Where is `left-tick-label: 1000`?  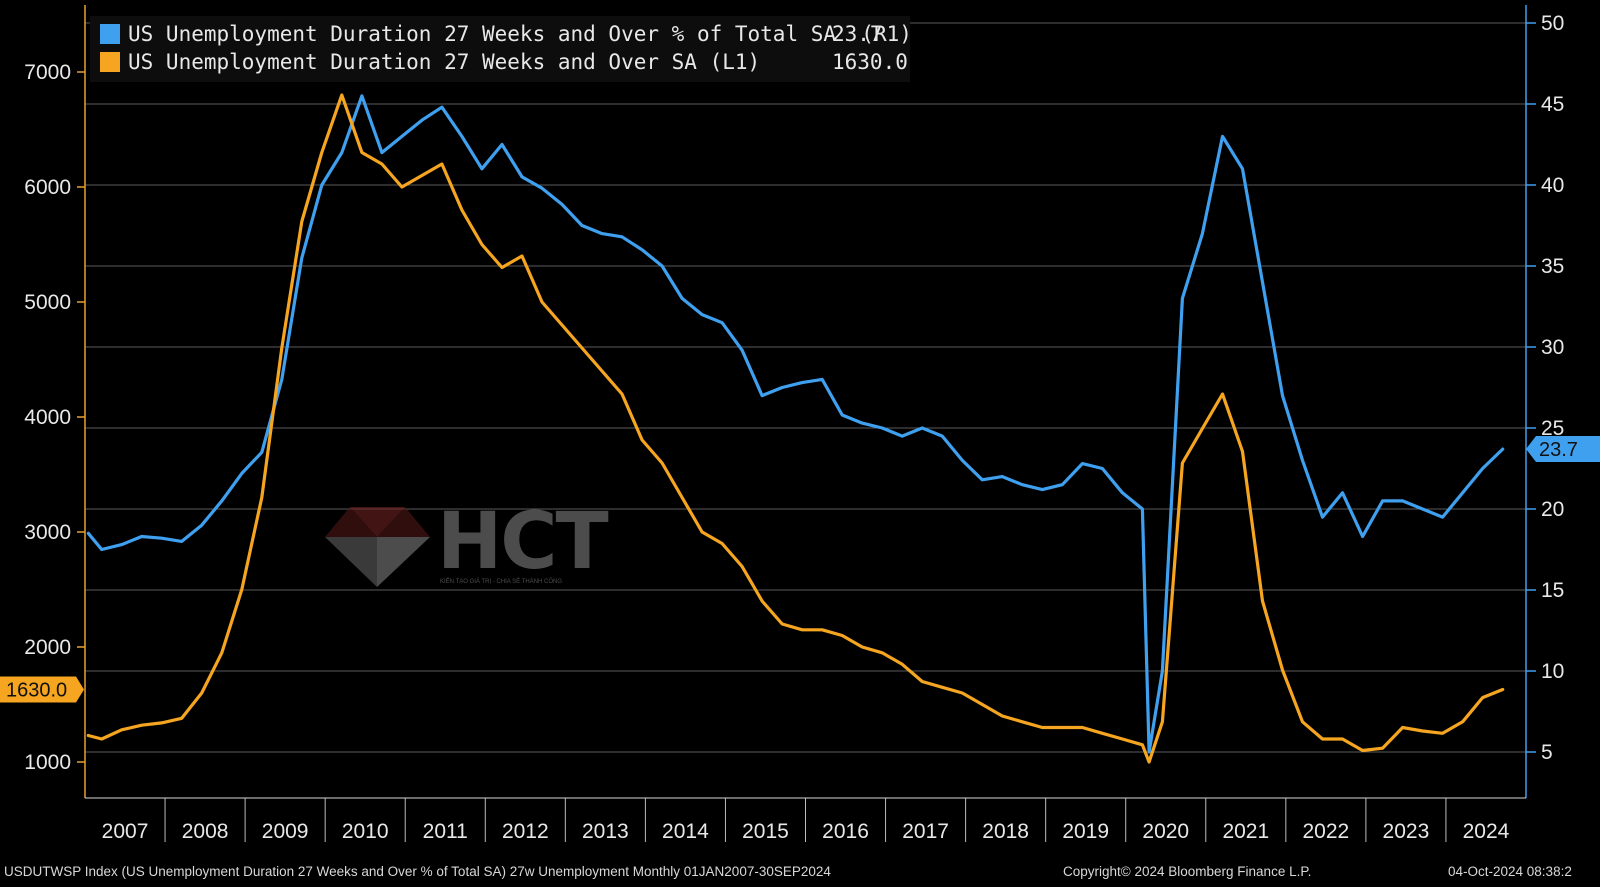 left-tick-label: 1000 is located at coordinates (47, 762).